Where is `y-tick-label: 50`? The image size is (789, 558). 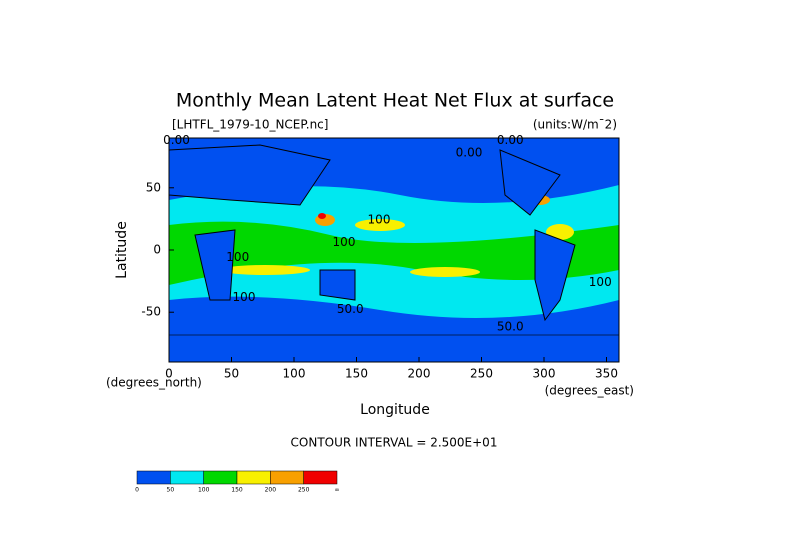 y-tick-label: 50 is located at coordinates (153, 187).